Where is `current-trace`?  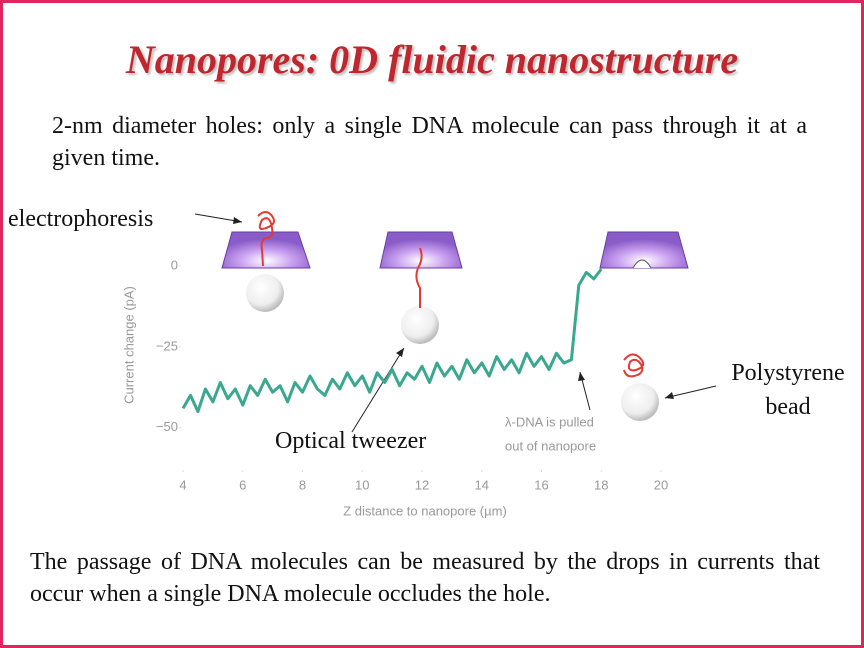 current-trace is located at coordinates (392, 341).